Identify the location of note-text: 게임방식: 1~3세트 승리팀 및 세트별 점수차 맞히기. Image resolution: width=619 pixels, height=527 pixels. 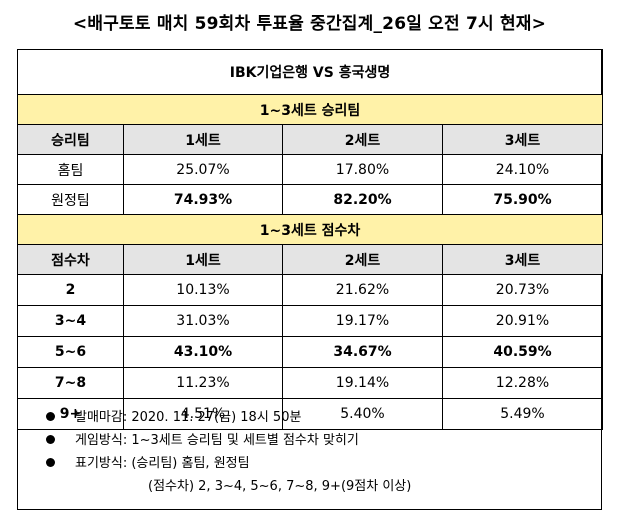
(217, 440).